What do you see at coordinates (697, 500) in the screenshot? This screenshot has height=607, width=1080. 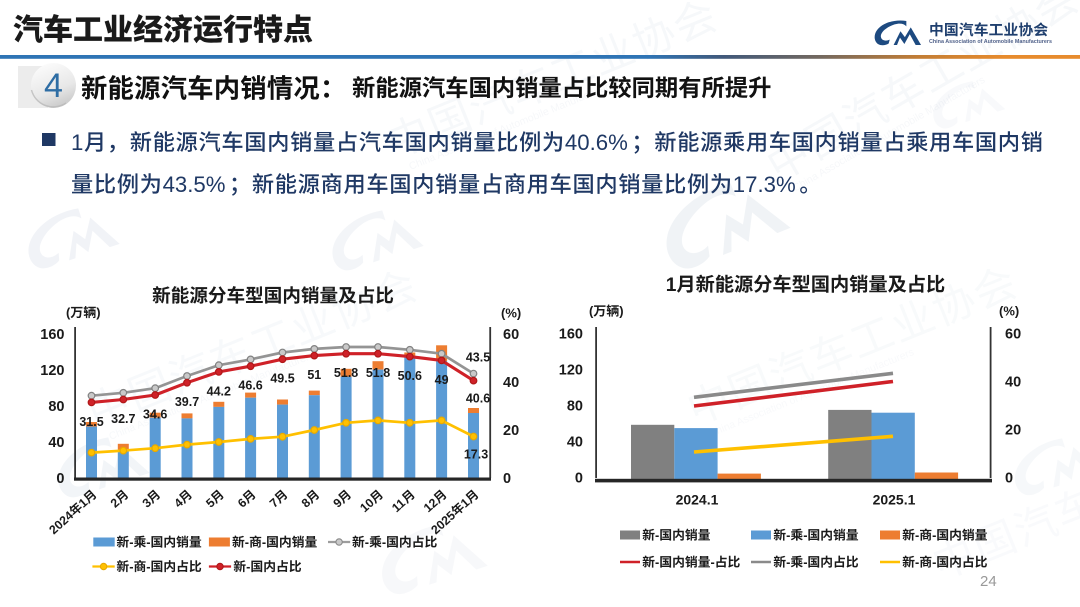 I see `svg-text: 2024.1` at bounding box center [697, 500].